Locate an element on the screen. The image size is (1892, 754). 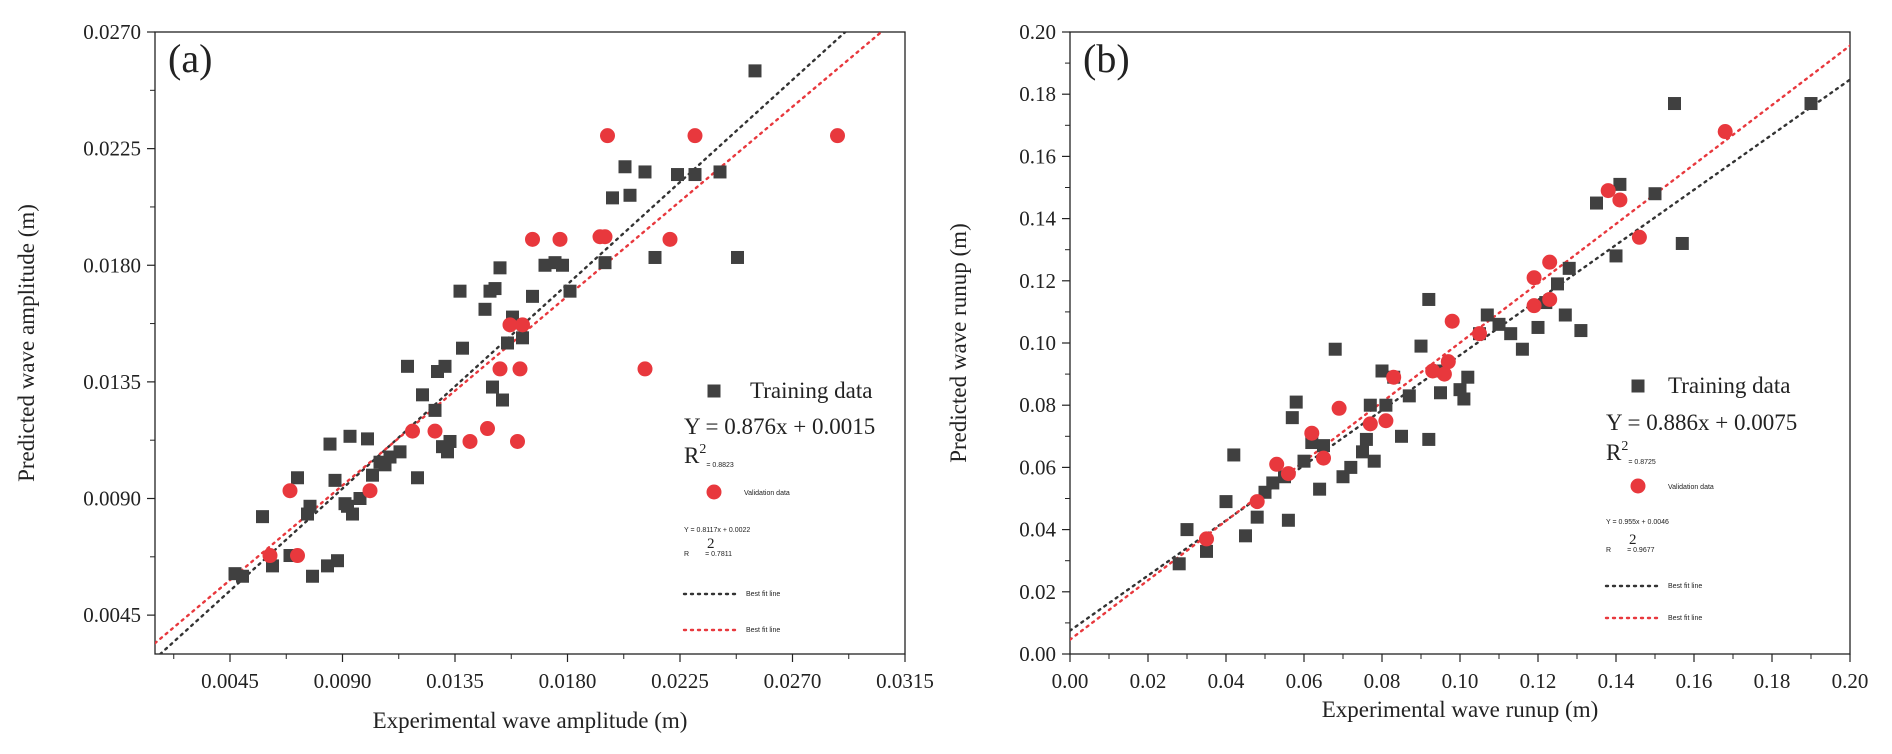
x-tick-label: 0.04 is located at coordinates (1226, 681).